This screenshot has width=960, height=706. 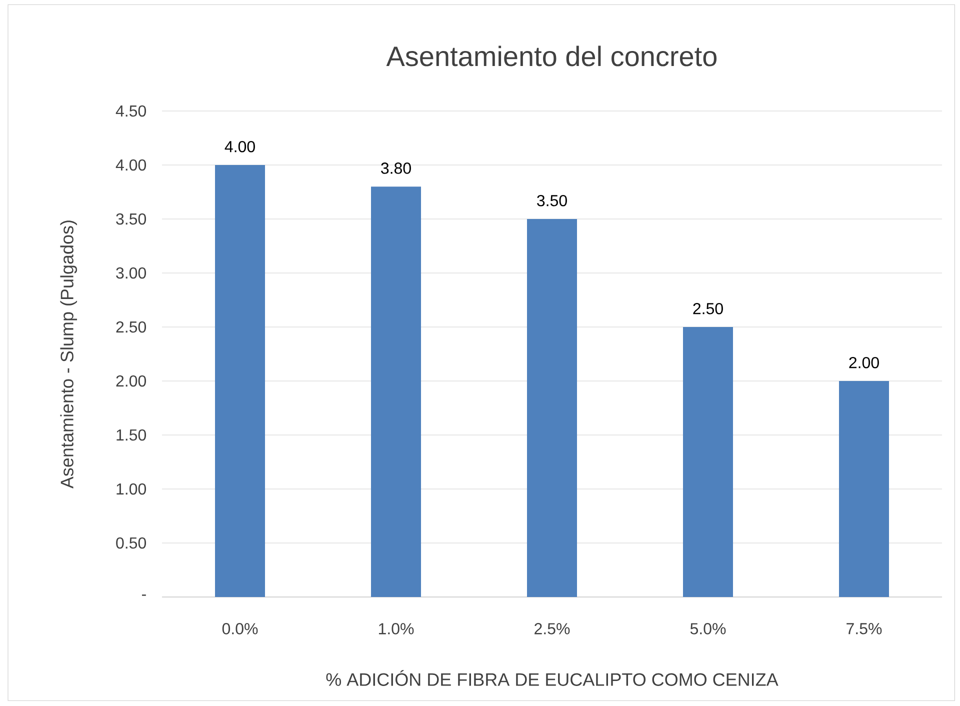 What do you see at coordinates (239, 146) in the screenshot?
I see `data-label: 4.00` at bounding box center [239, 146].